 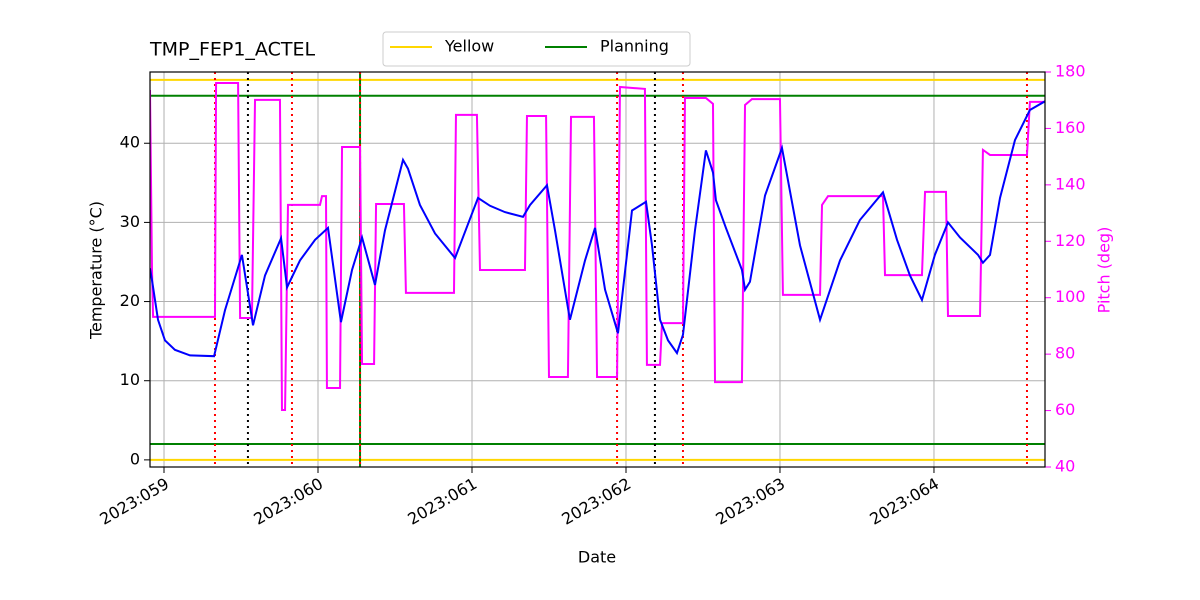 I want to click on y-tick-label: 20, so click(x=130, y=300).